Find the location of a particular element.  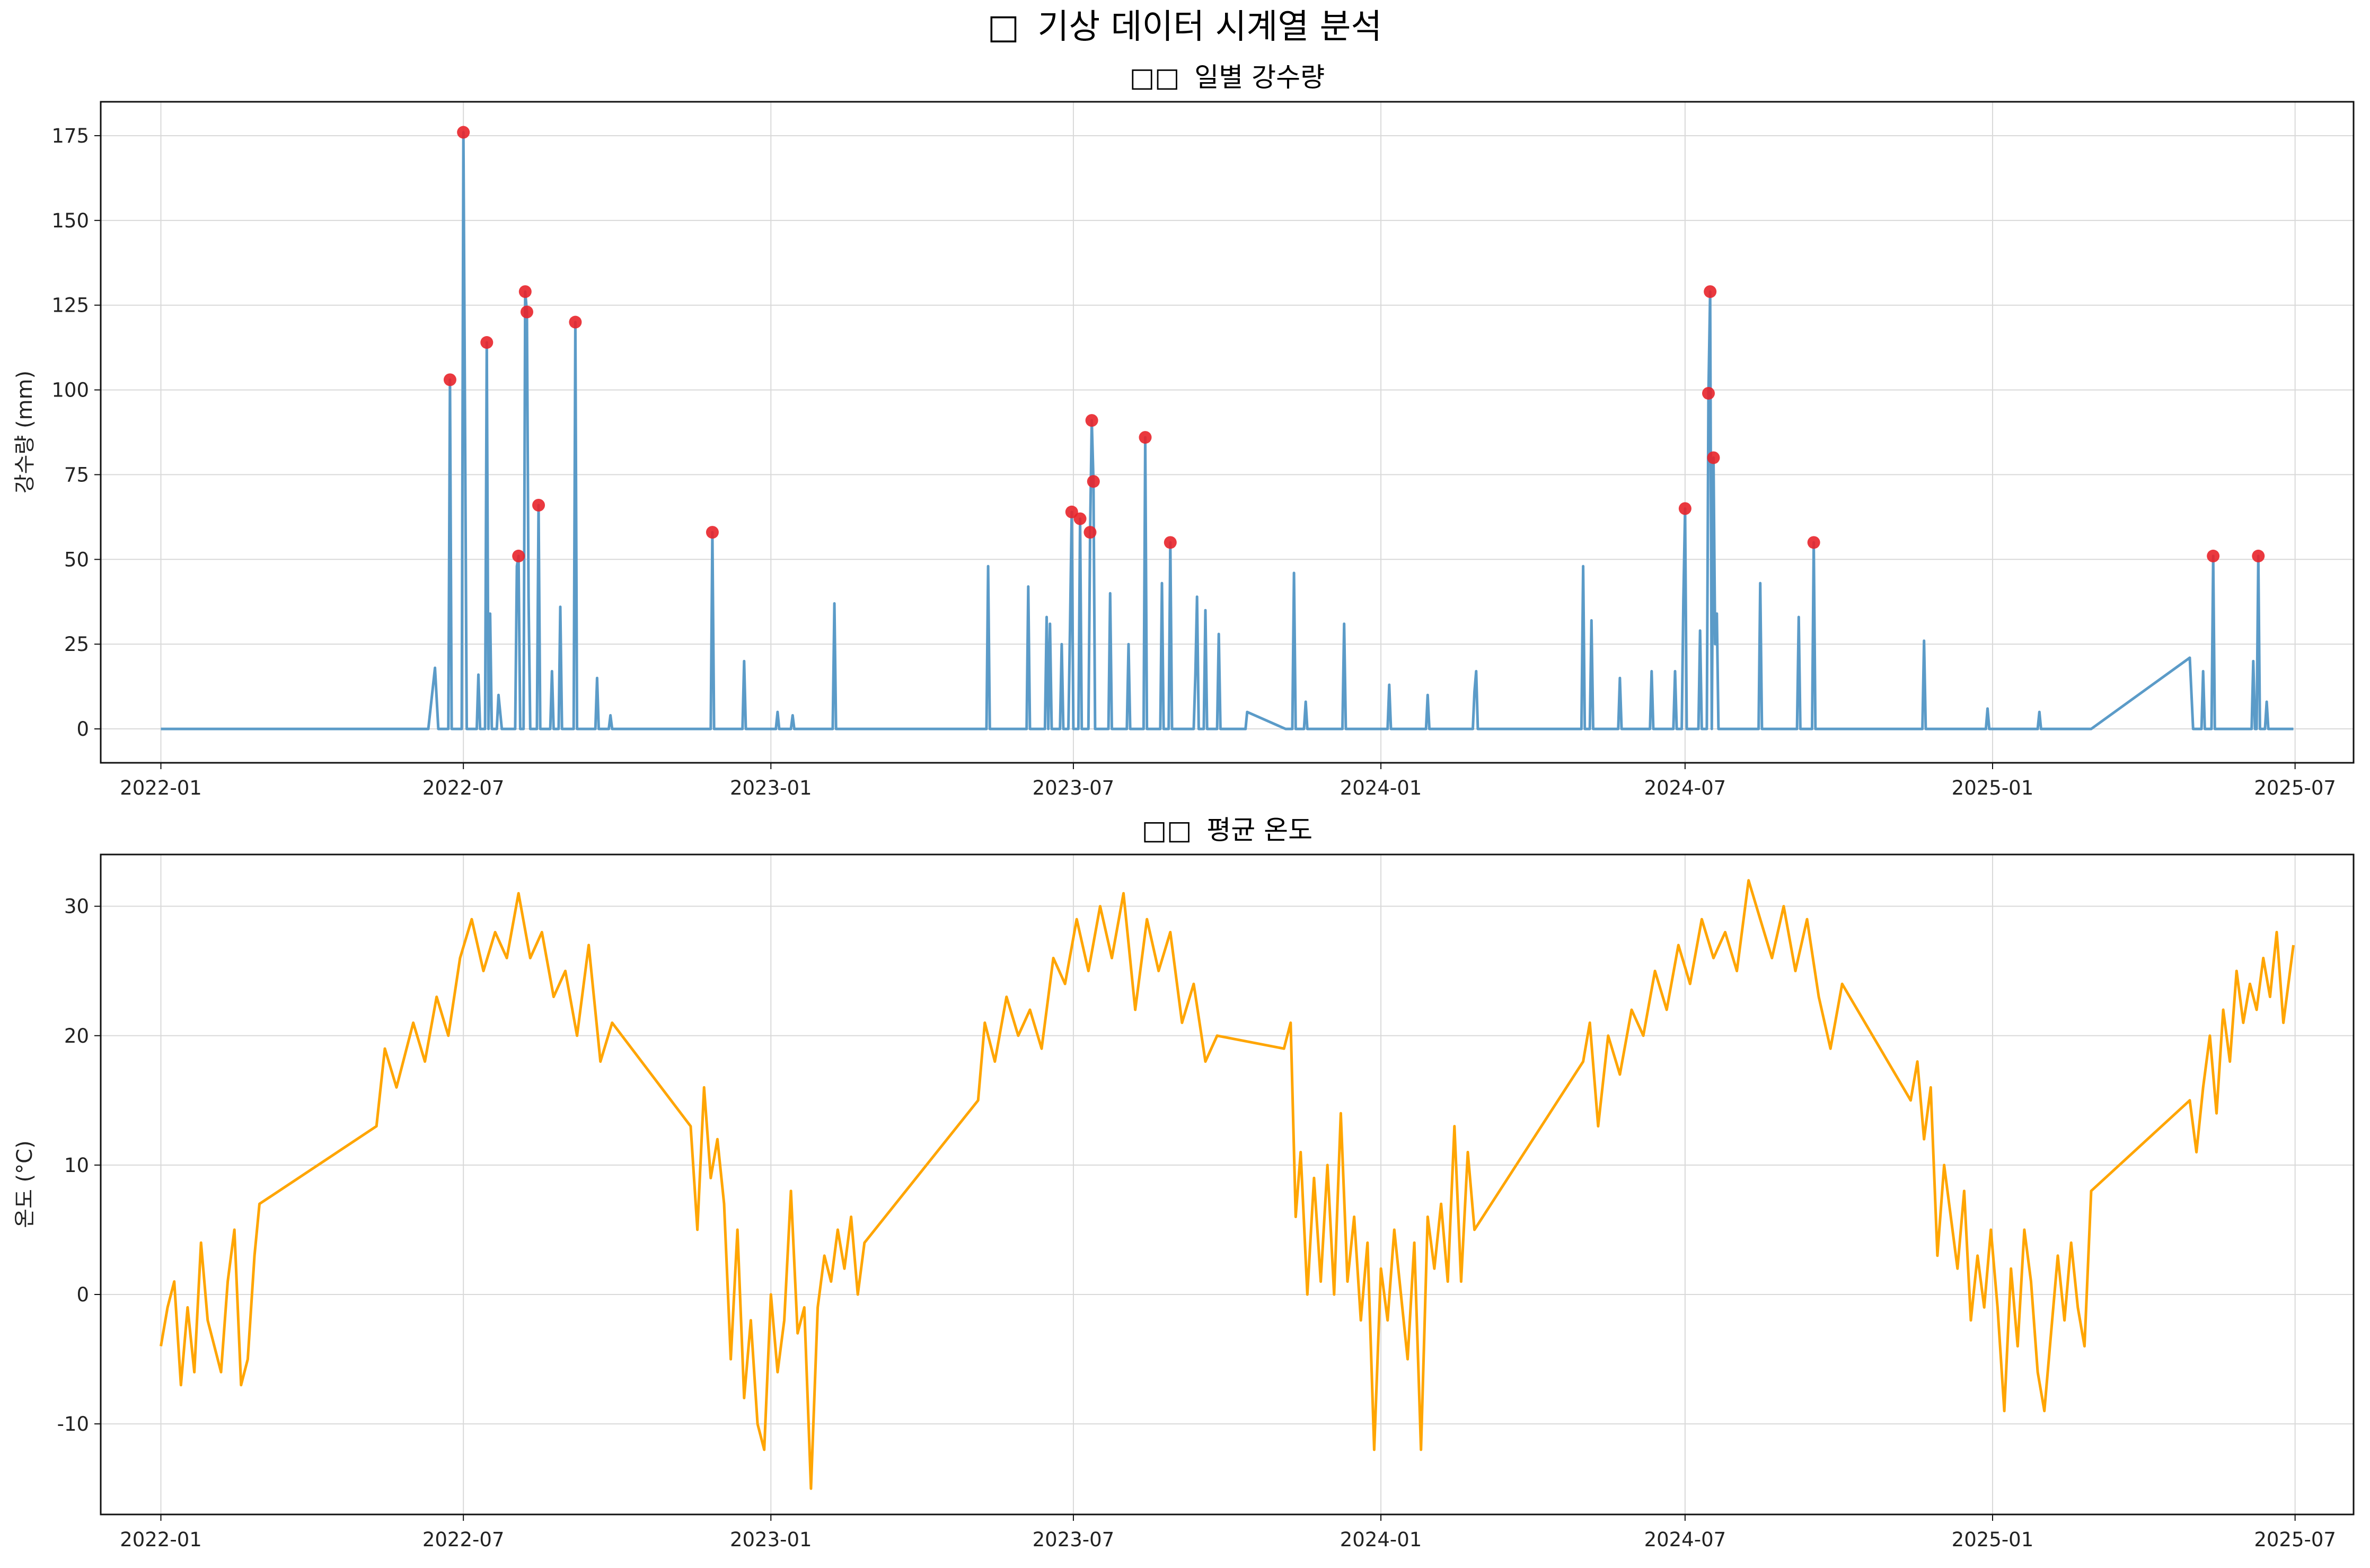

temperature-x-tick-label: 2024-01 is located at coordinates (1381, 1539).